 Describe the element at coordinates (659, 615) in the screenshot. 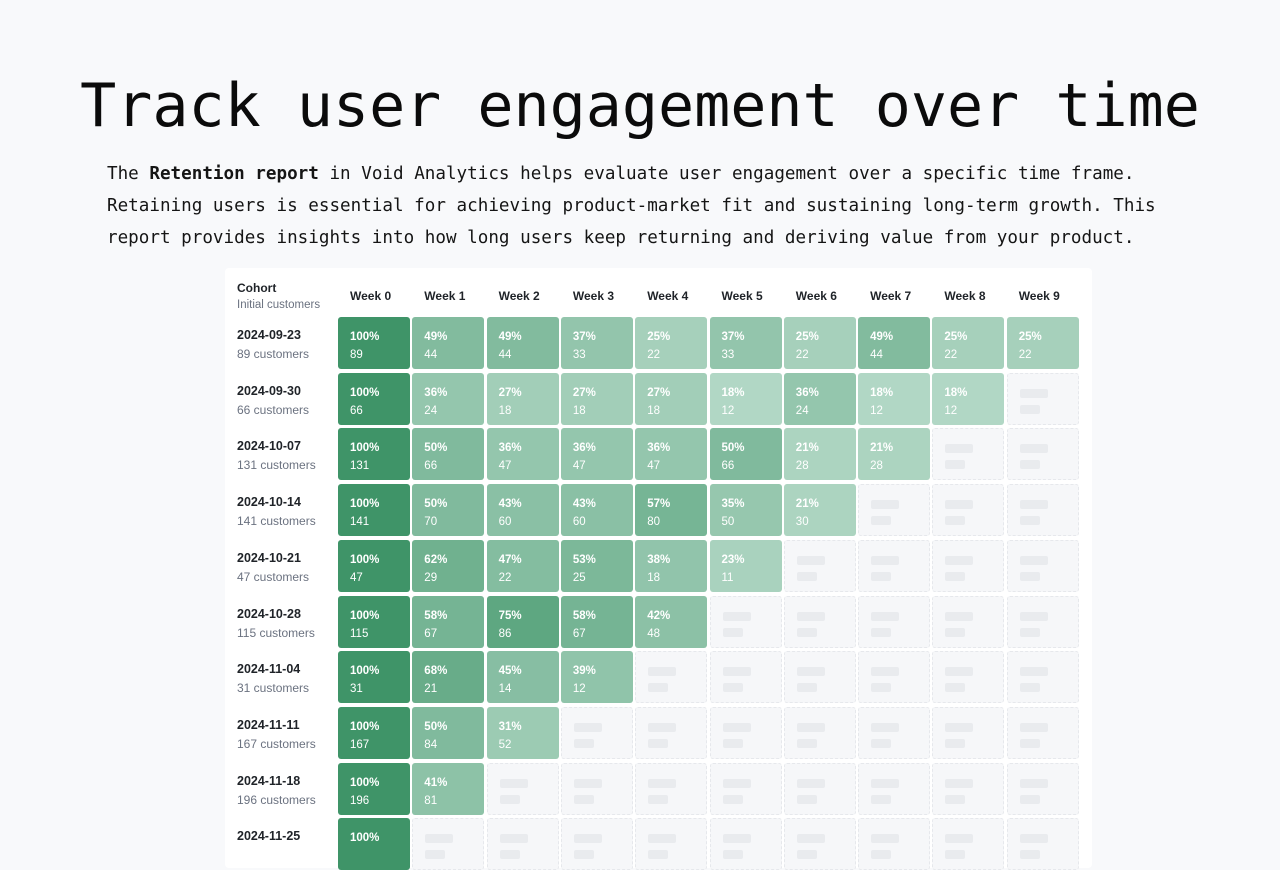

I see `retention-percent: 42%` at that location.